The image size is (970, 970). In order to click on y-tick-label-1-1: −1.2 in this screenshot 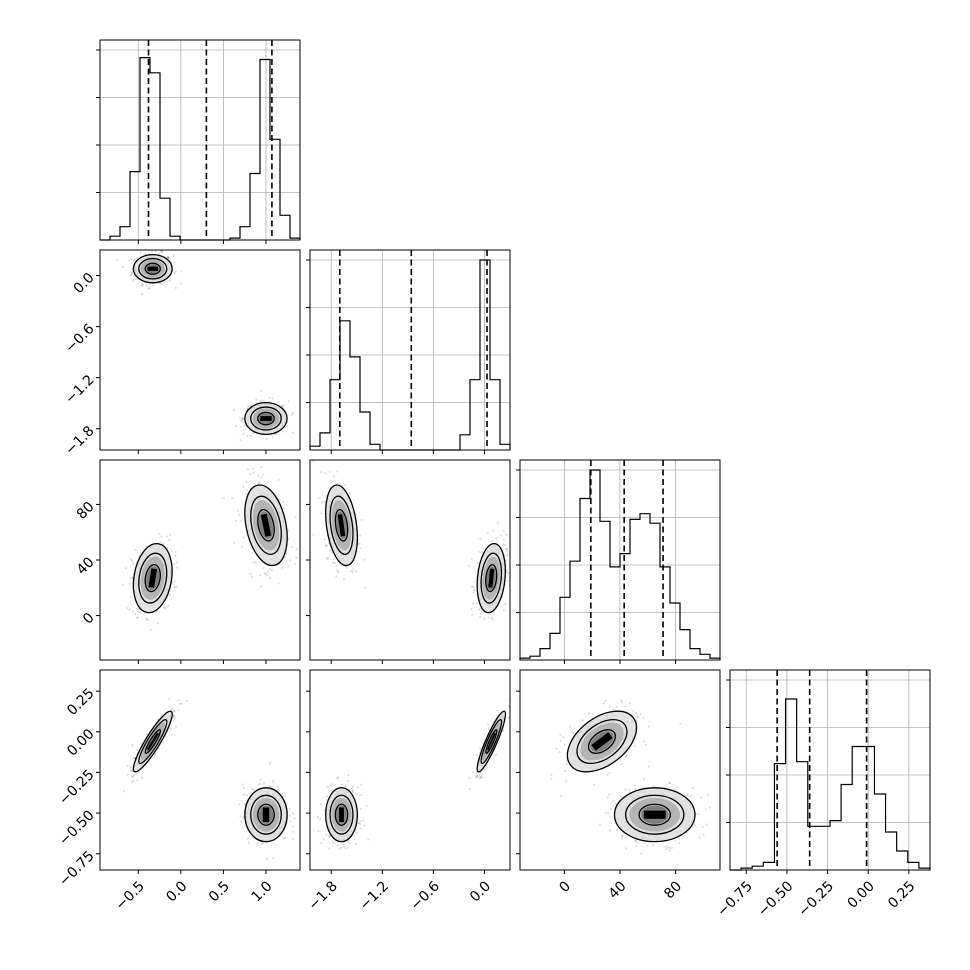, I will do `click(79, 389)`.